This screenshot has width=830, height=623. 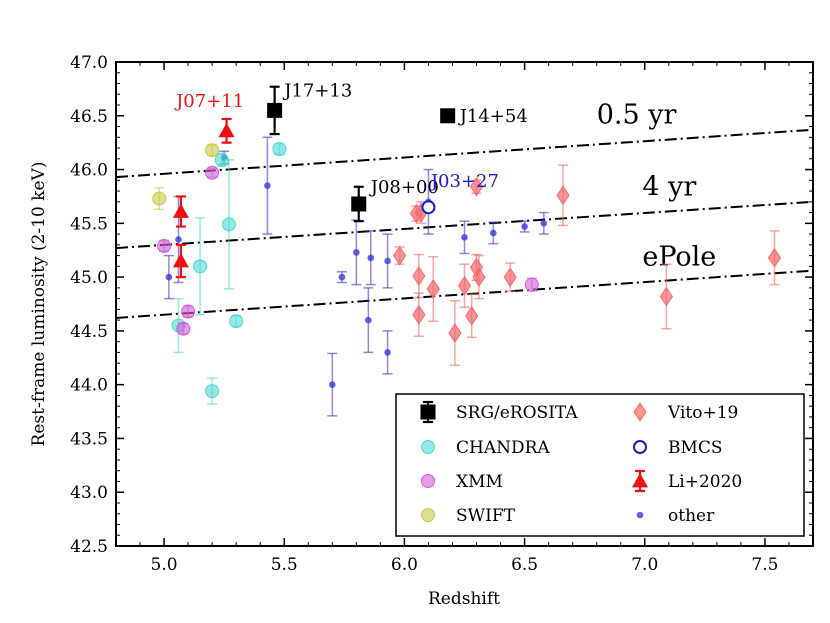 What do you see at coordinates (164, 565) in the screenshot?
I see `x-tick-label: 5.0` at bounding box center [164, 565].